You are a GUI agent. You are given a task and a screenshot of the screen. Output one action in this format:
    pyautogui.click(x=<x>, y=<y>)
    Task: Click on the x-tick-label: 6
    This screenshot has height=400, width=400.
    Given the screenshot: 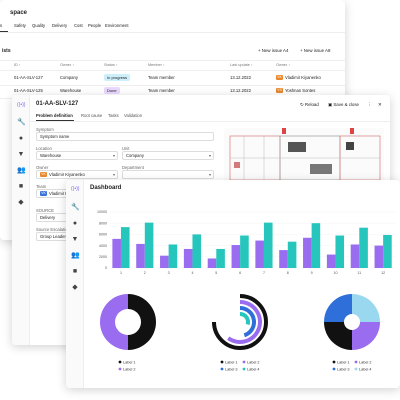 What is the action you would take?
    pyautogui.click(x=240, y=273)
    